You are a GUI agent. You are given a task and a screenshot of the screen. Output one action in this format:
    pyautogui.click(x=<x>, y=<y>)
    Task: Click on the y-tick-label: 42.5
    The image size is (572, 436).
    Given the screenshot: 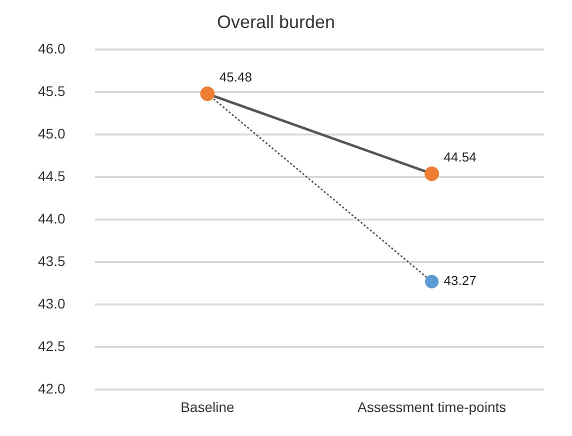 What is the action you would take?
    pyautogui.click(x=52, y=346)
    